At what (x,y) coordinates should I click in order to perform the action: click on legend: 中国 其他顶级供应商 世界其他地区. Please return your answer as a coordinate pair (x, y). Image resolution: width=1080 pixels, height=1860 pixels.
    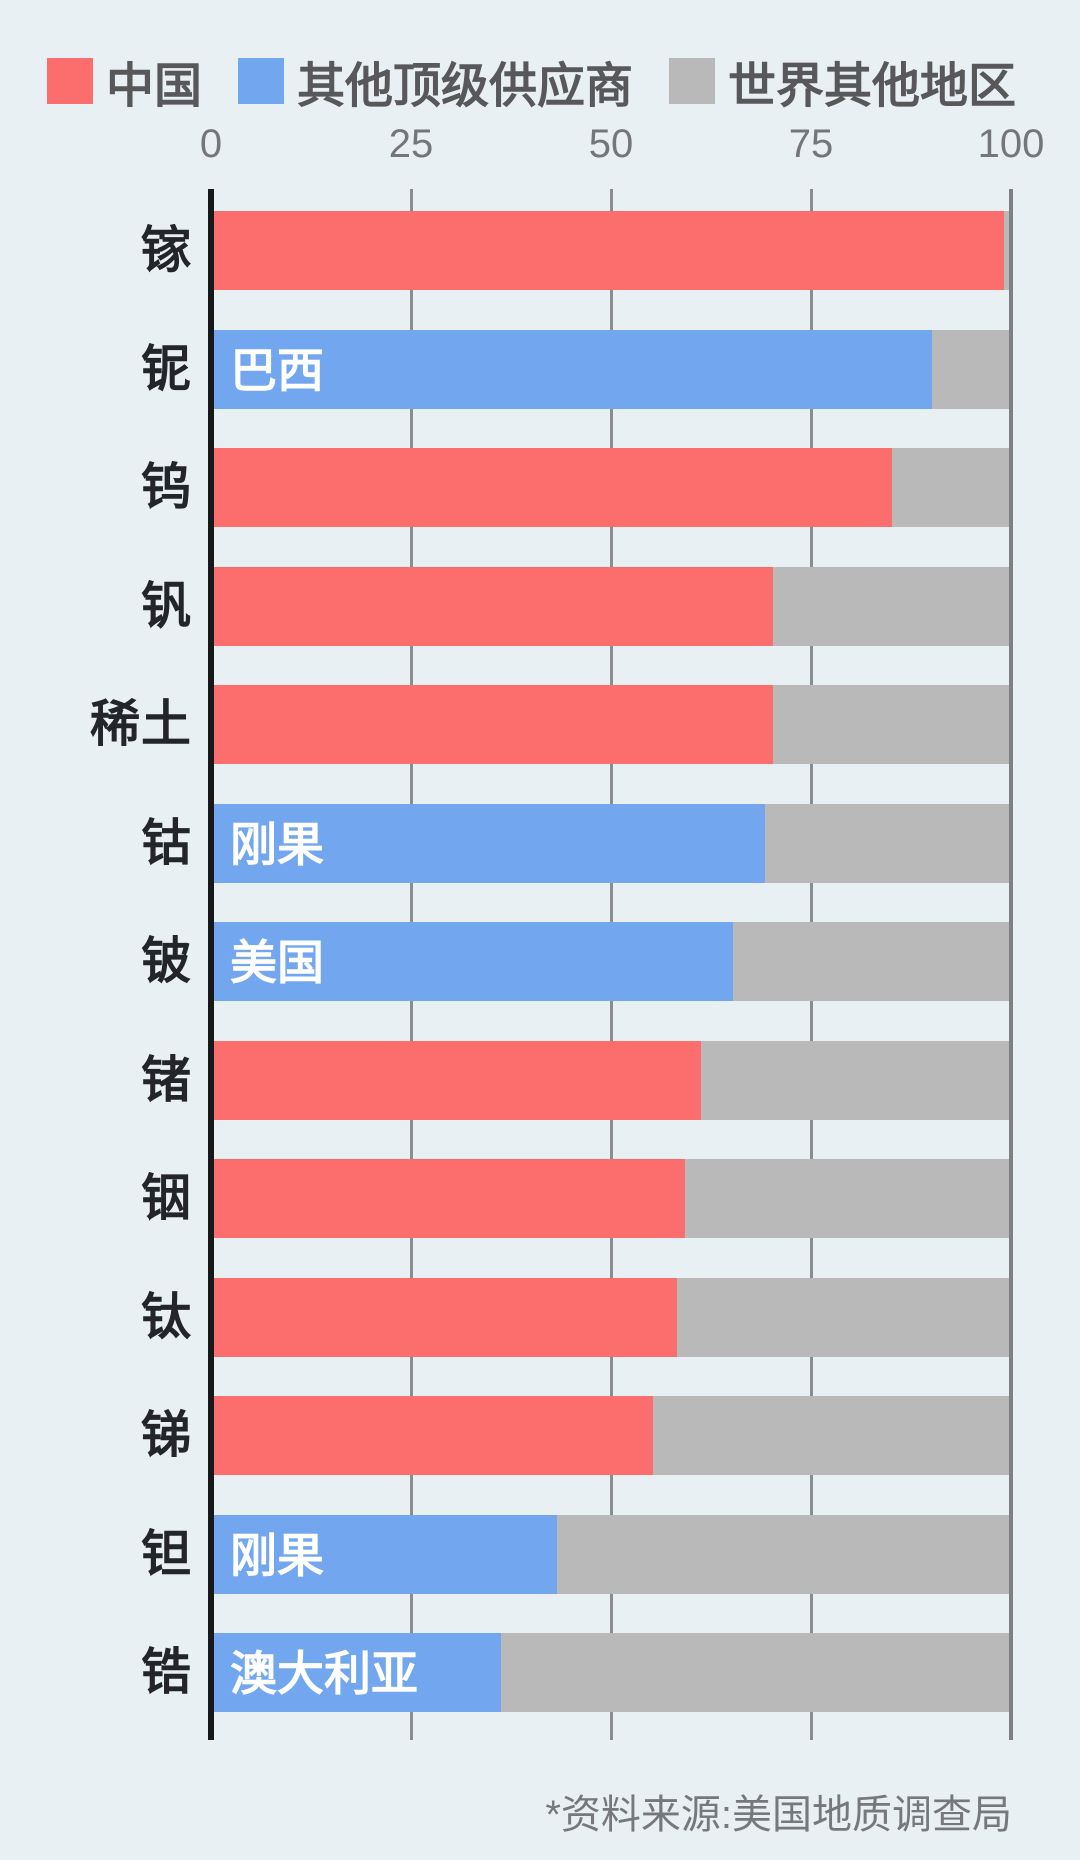
    Looking at the image, I should click on (531, 81).